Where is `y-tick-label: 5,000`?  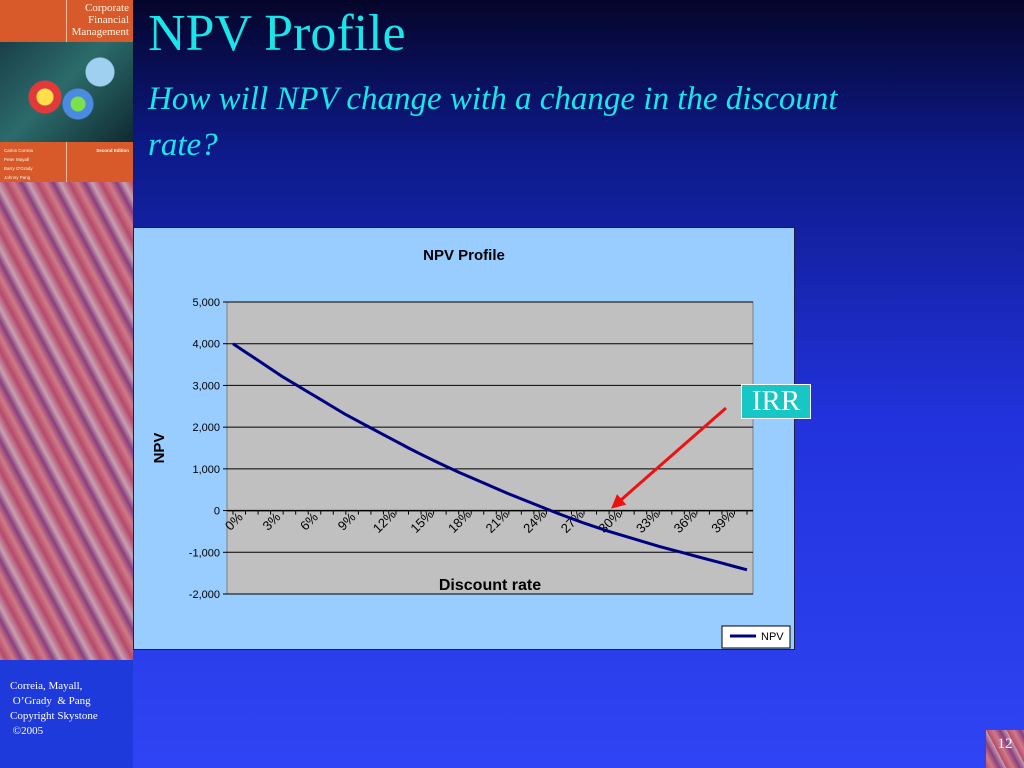 y-tick-label: 5,000 is located at coordinates (206, 303).